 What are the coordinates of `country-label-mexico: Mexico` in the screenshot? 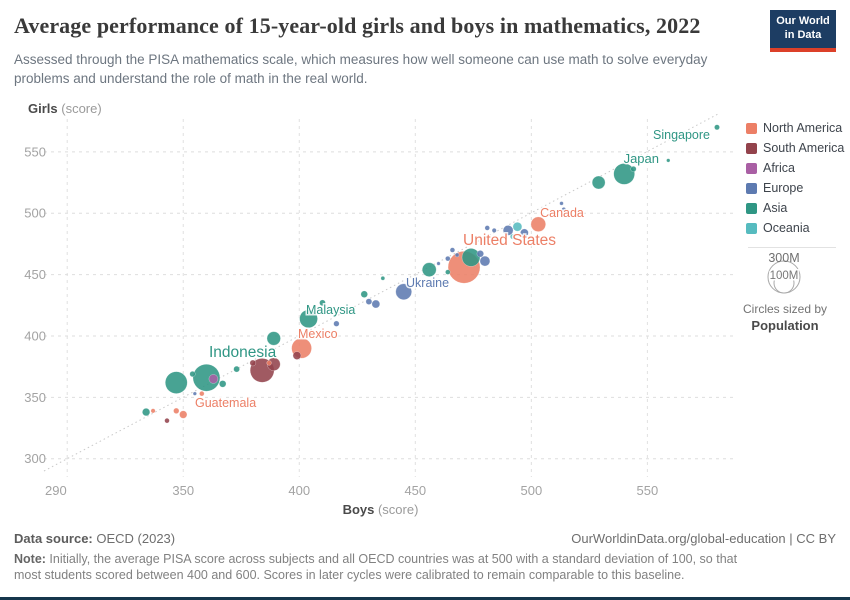 It's located at (318, 334).